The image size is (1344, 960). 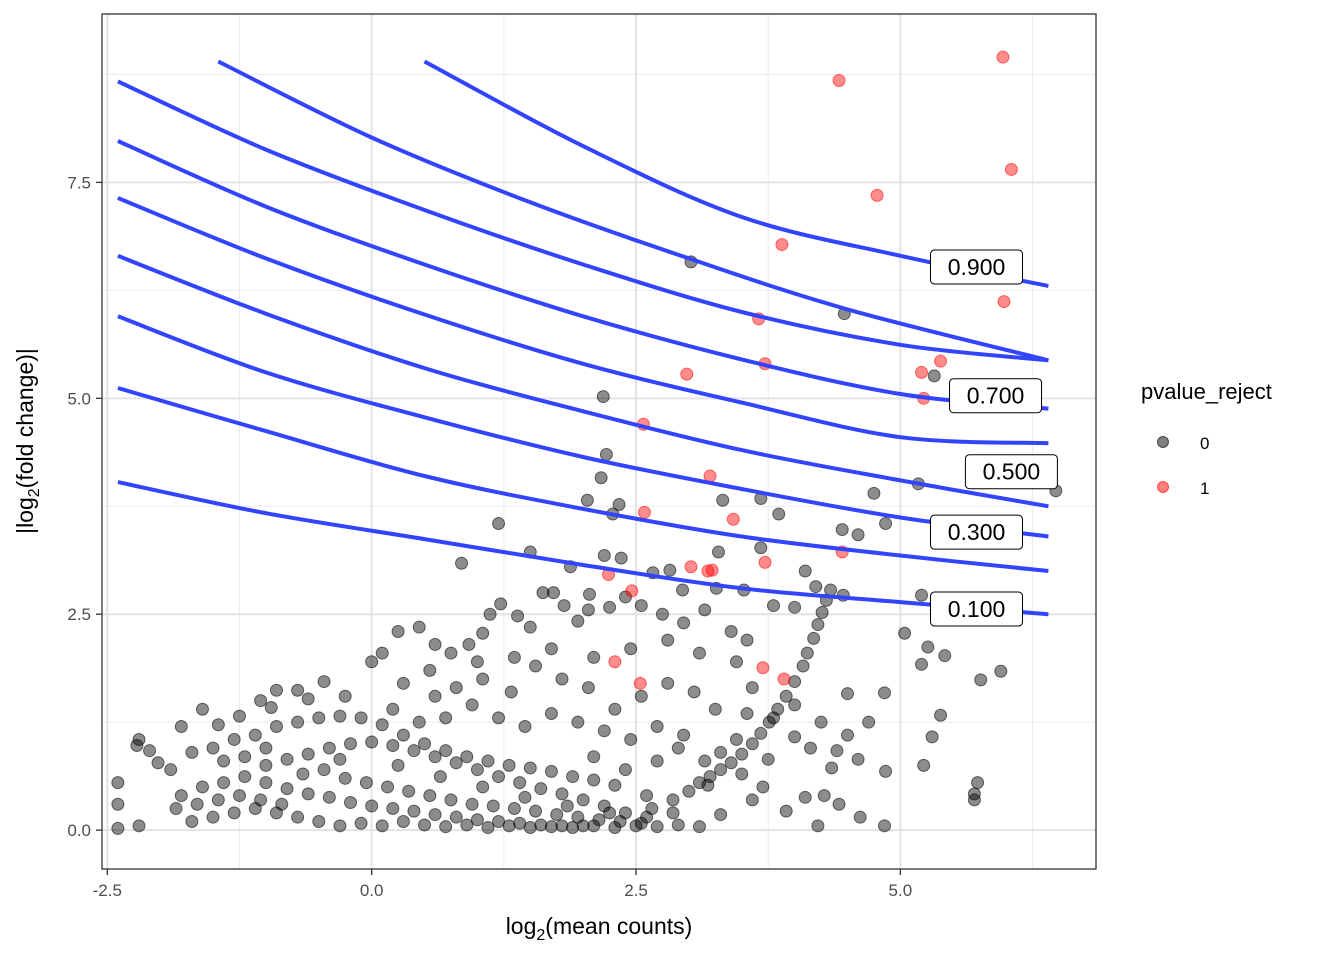 I want to click on x-tick-label: 0.0, so click(x=372, y=890).